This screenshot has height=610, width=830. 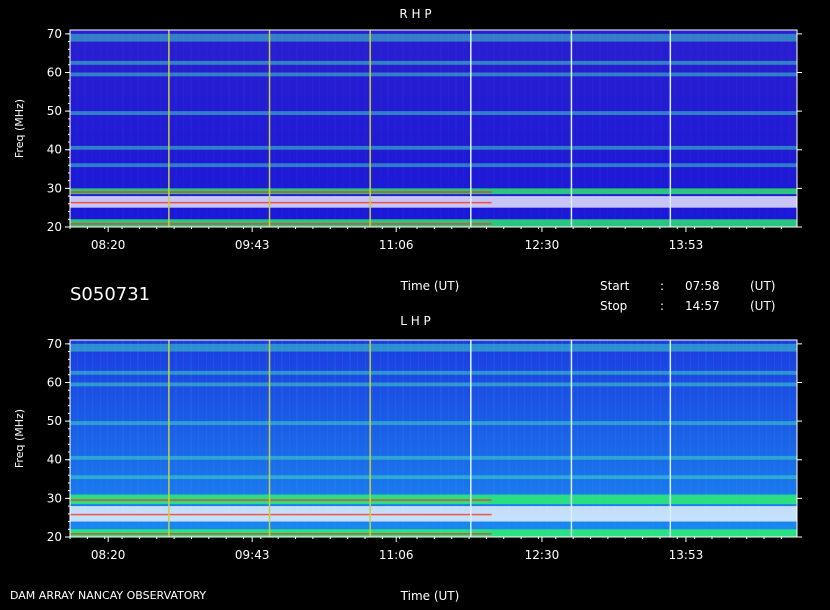 What do you see at coordinates (433, 372) in the screenshot?
I see `band-62-63mhz` at bounding box center [433, 372].